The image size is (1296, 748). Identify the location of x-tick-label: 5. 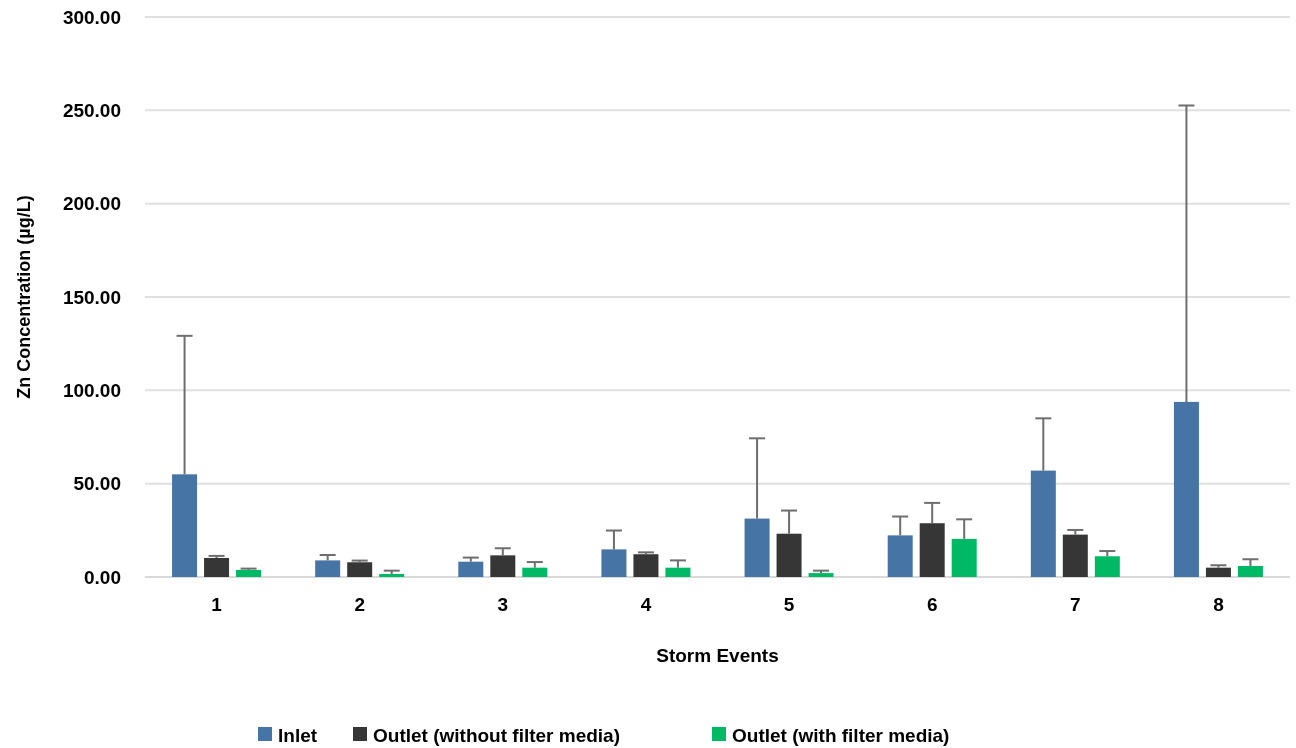
(789, 604).